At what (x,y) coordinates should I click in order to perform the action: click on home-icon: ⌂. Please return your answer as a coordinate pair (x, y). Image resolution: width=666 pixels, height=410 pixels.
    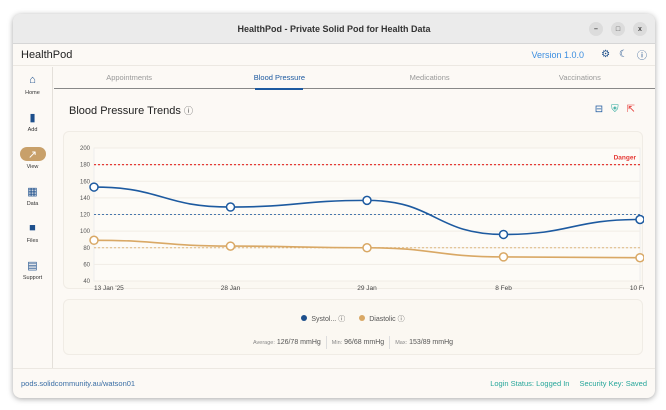
    Looking at the image, I should click on (32, 80).